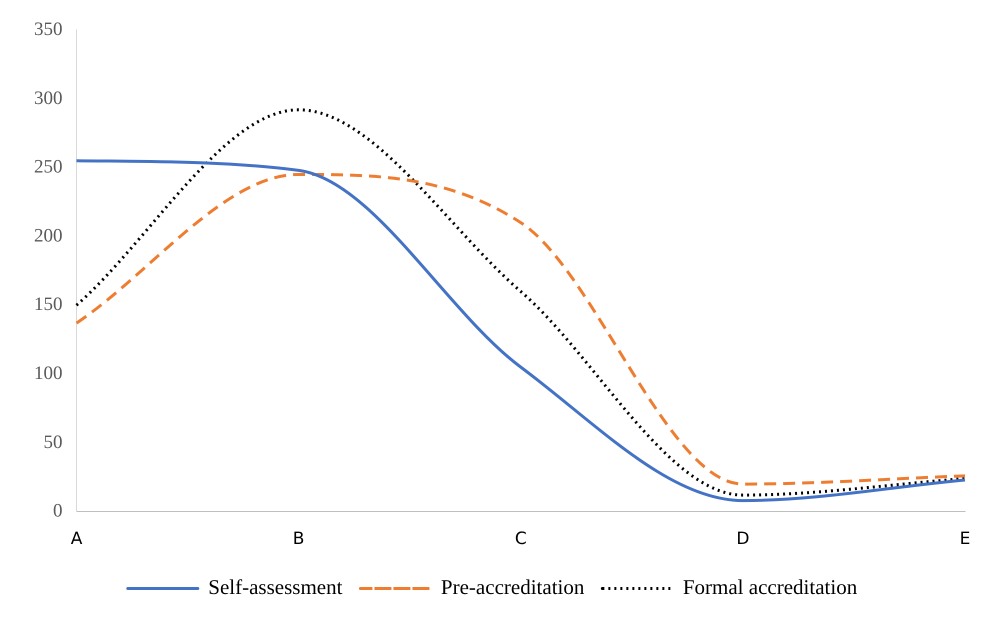 This screenshot has width=987, height=619. Describe the element at coordinates (57, 511) in the screenshot. I see `y-tick-label: 0` at that location.